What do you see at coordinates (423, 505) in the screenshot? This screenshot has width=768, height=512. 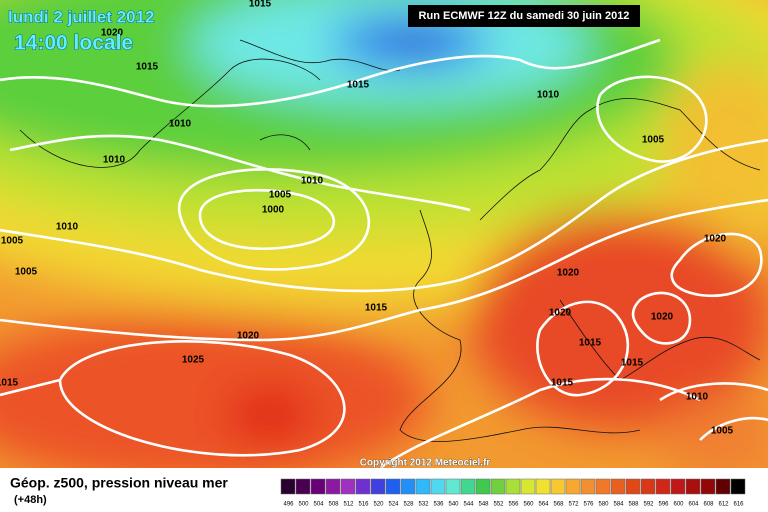 I see `scale-label: 532` at bounding box center [423, 505].